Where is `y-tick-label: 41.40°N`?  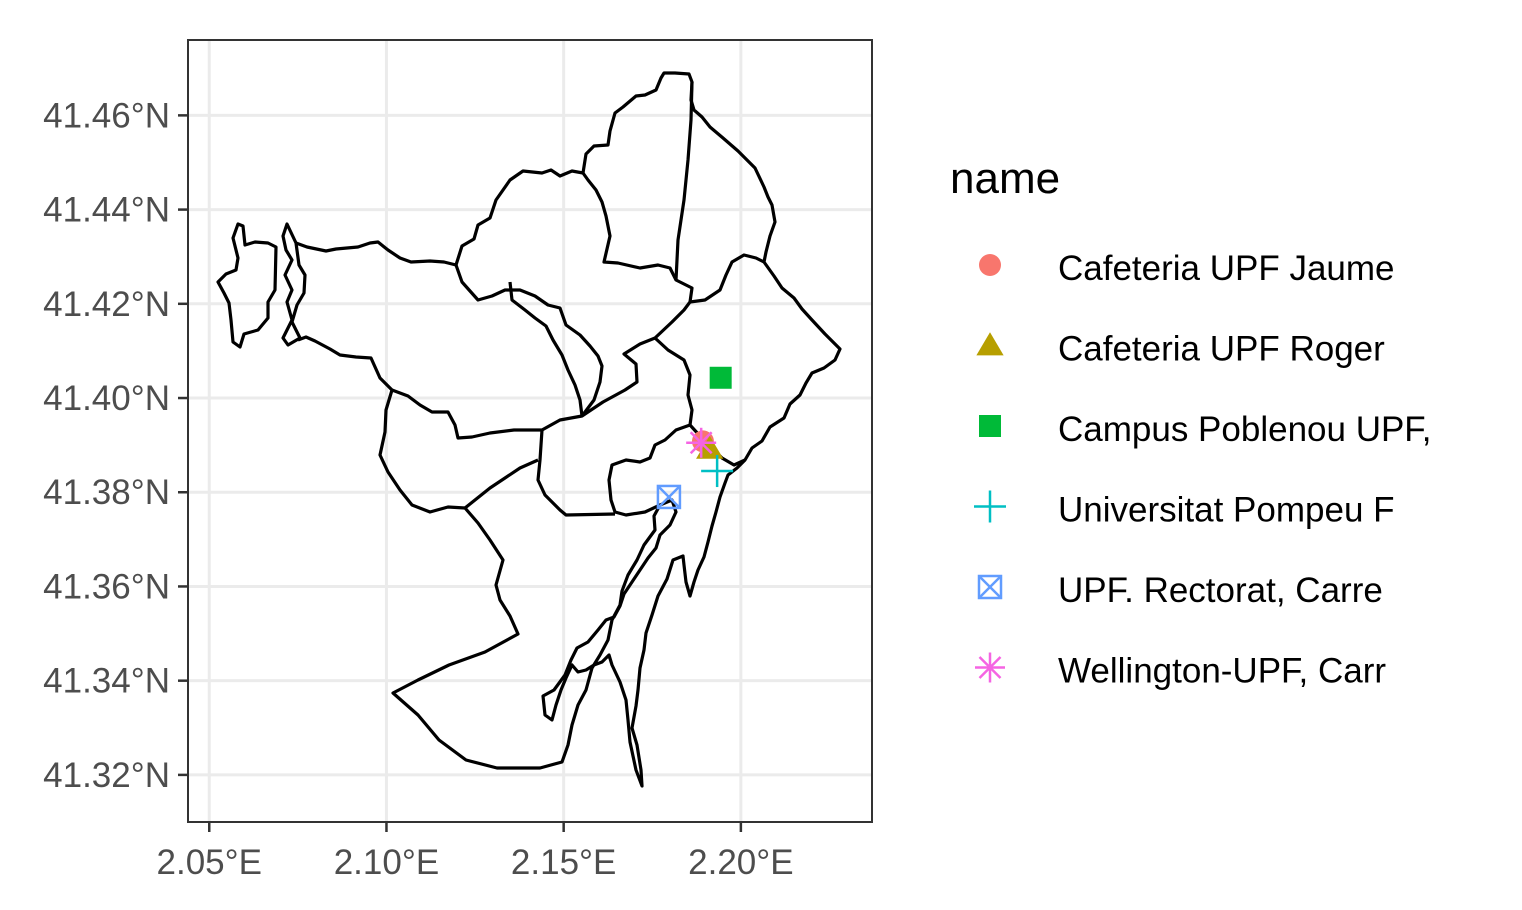 y-tick-label: 41.40°N is located at coordinates (106, 398).